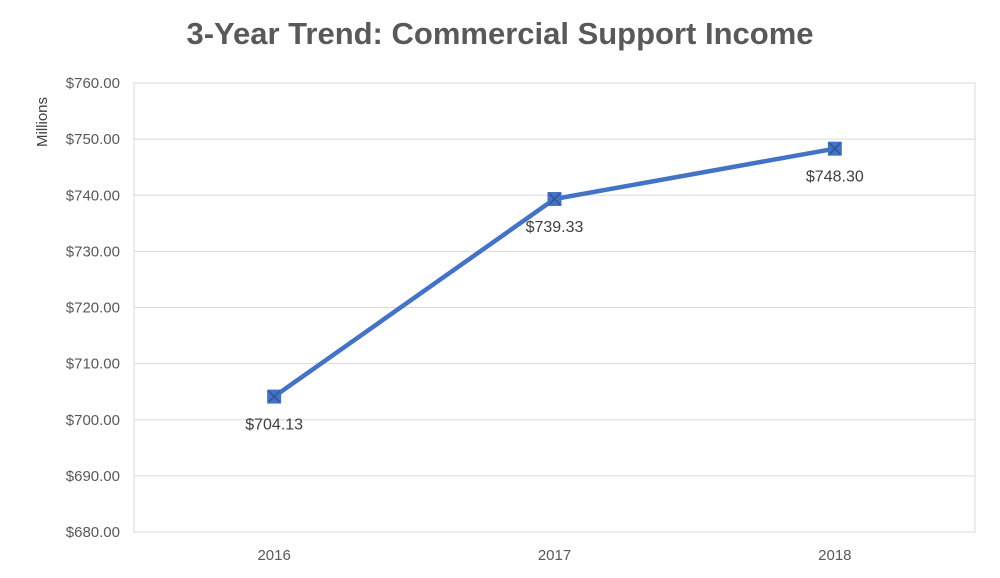  I want to click on y-tick-label: $690.00, so click(93, 476).